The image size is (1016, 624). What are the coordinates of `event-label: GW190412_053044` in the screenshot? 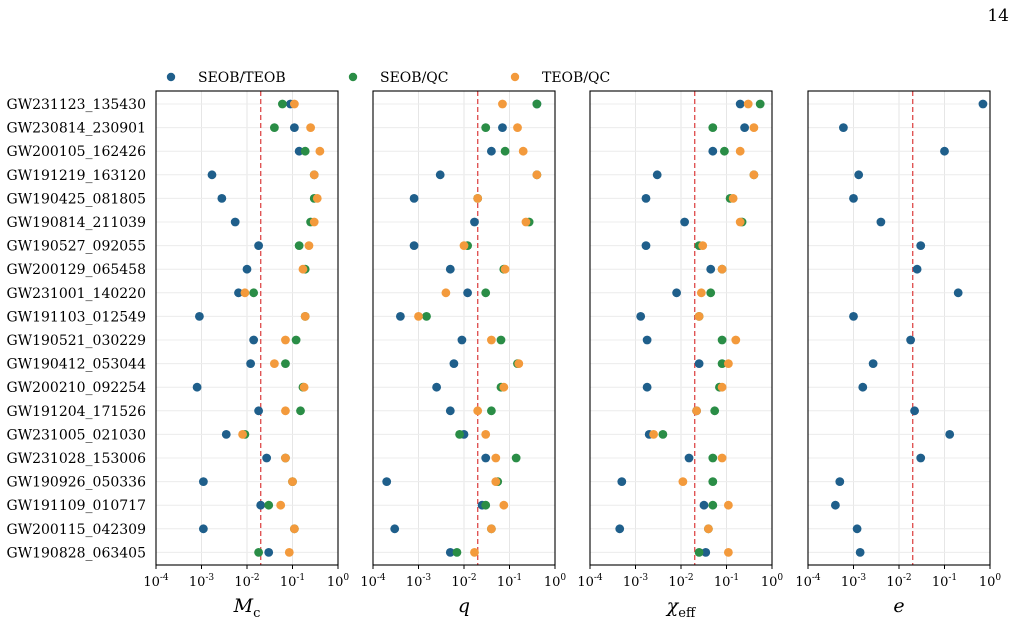 It's located at (77, 365).